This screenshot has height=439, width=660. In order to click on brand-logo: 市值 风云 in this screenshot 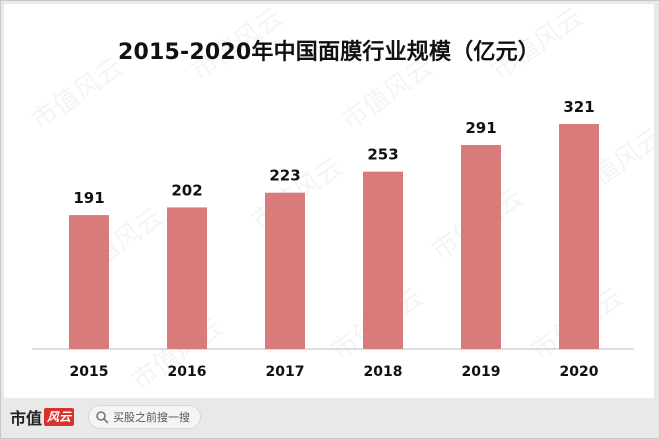, I will do `click(42, 417)`.